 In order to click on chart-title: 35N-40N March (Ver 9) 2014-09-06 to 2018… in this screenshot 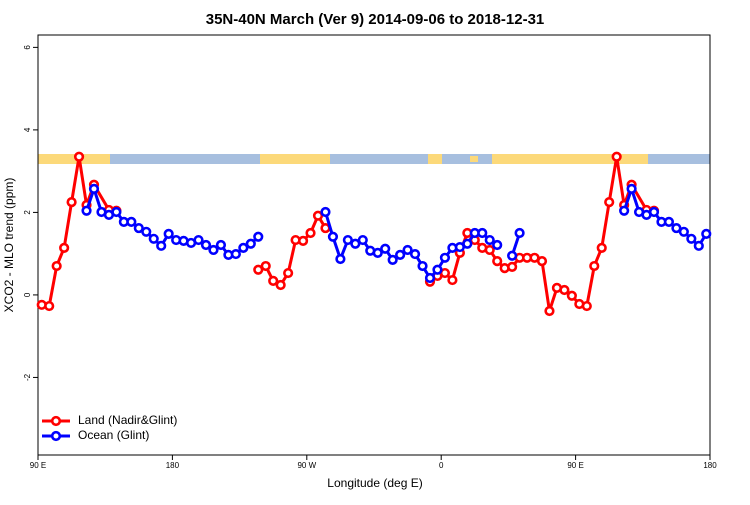, I will do `click(375, 19)`.